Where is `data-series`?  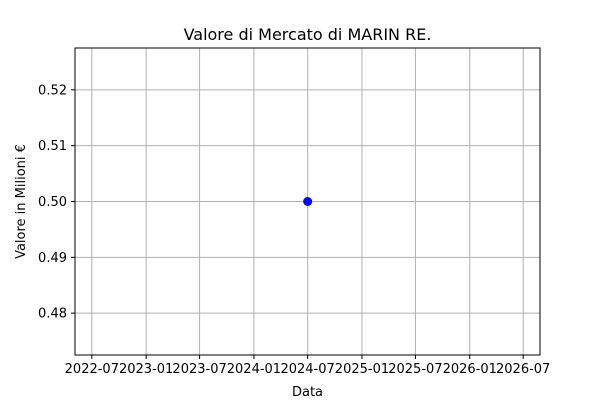 data-series is located at coordinates (308, 201).